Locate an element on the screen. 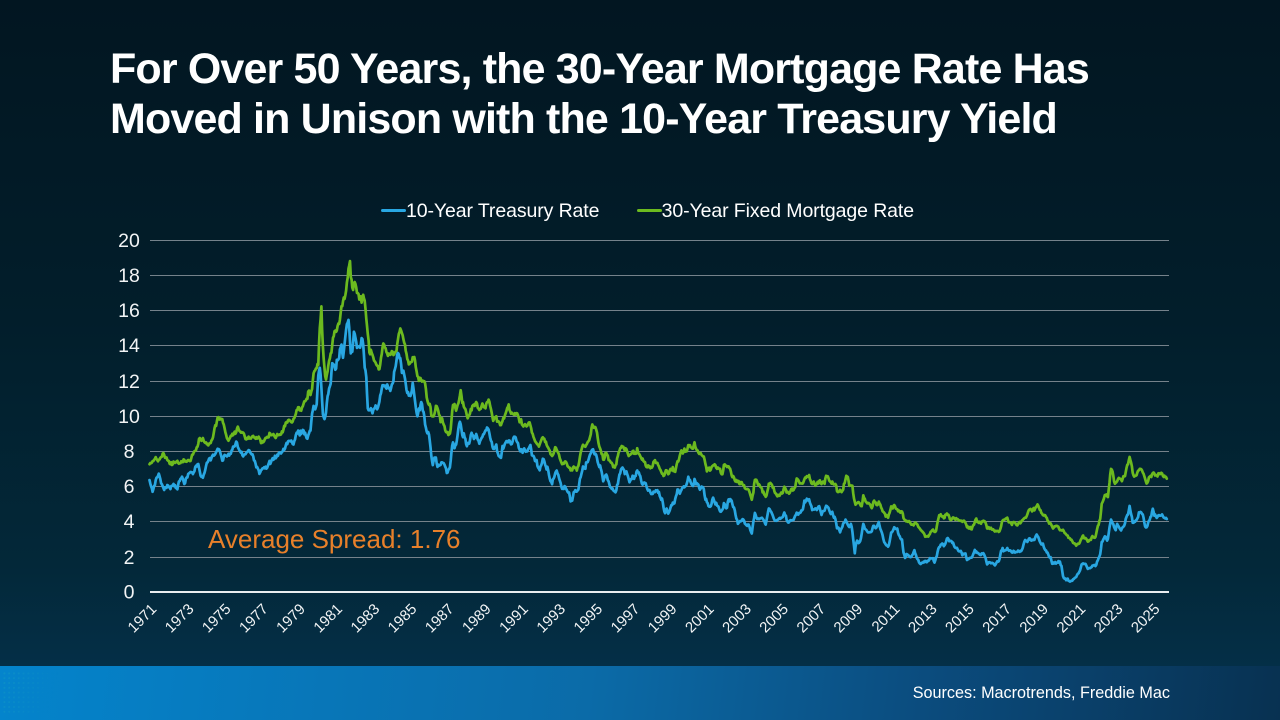 This screenshot has height=720, width=1280. svg-text: 1985 is located at coordinates (403, 619).